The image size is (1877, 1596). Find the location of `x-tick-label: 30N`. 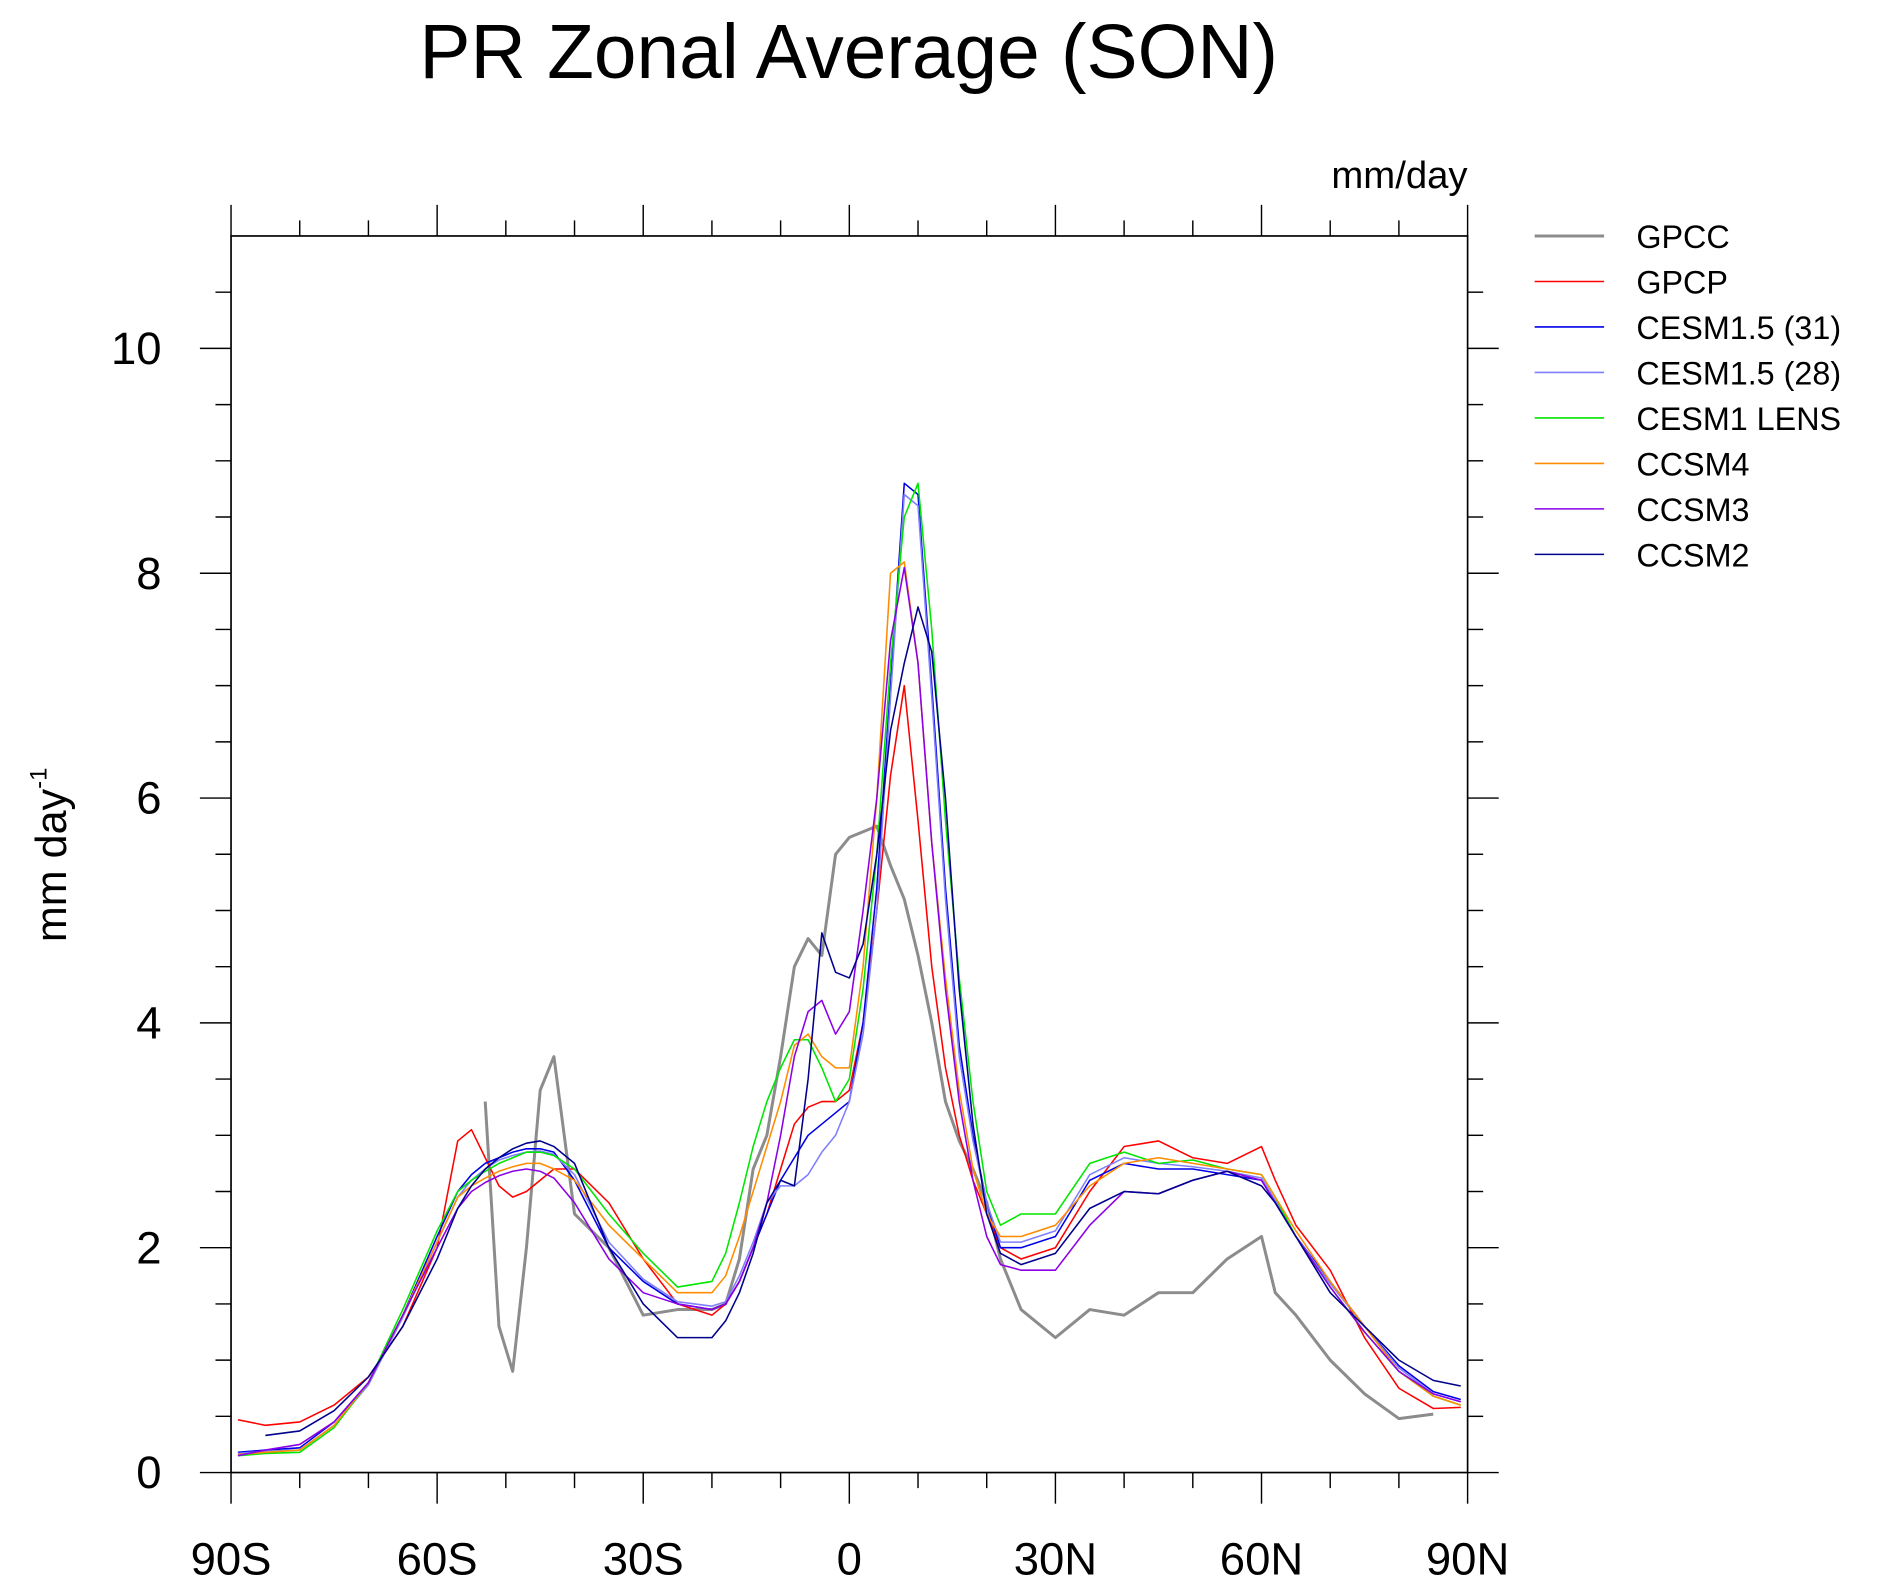

x-tick-label: 30N is located at coordinates (1055, 1558).